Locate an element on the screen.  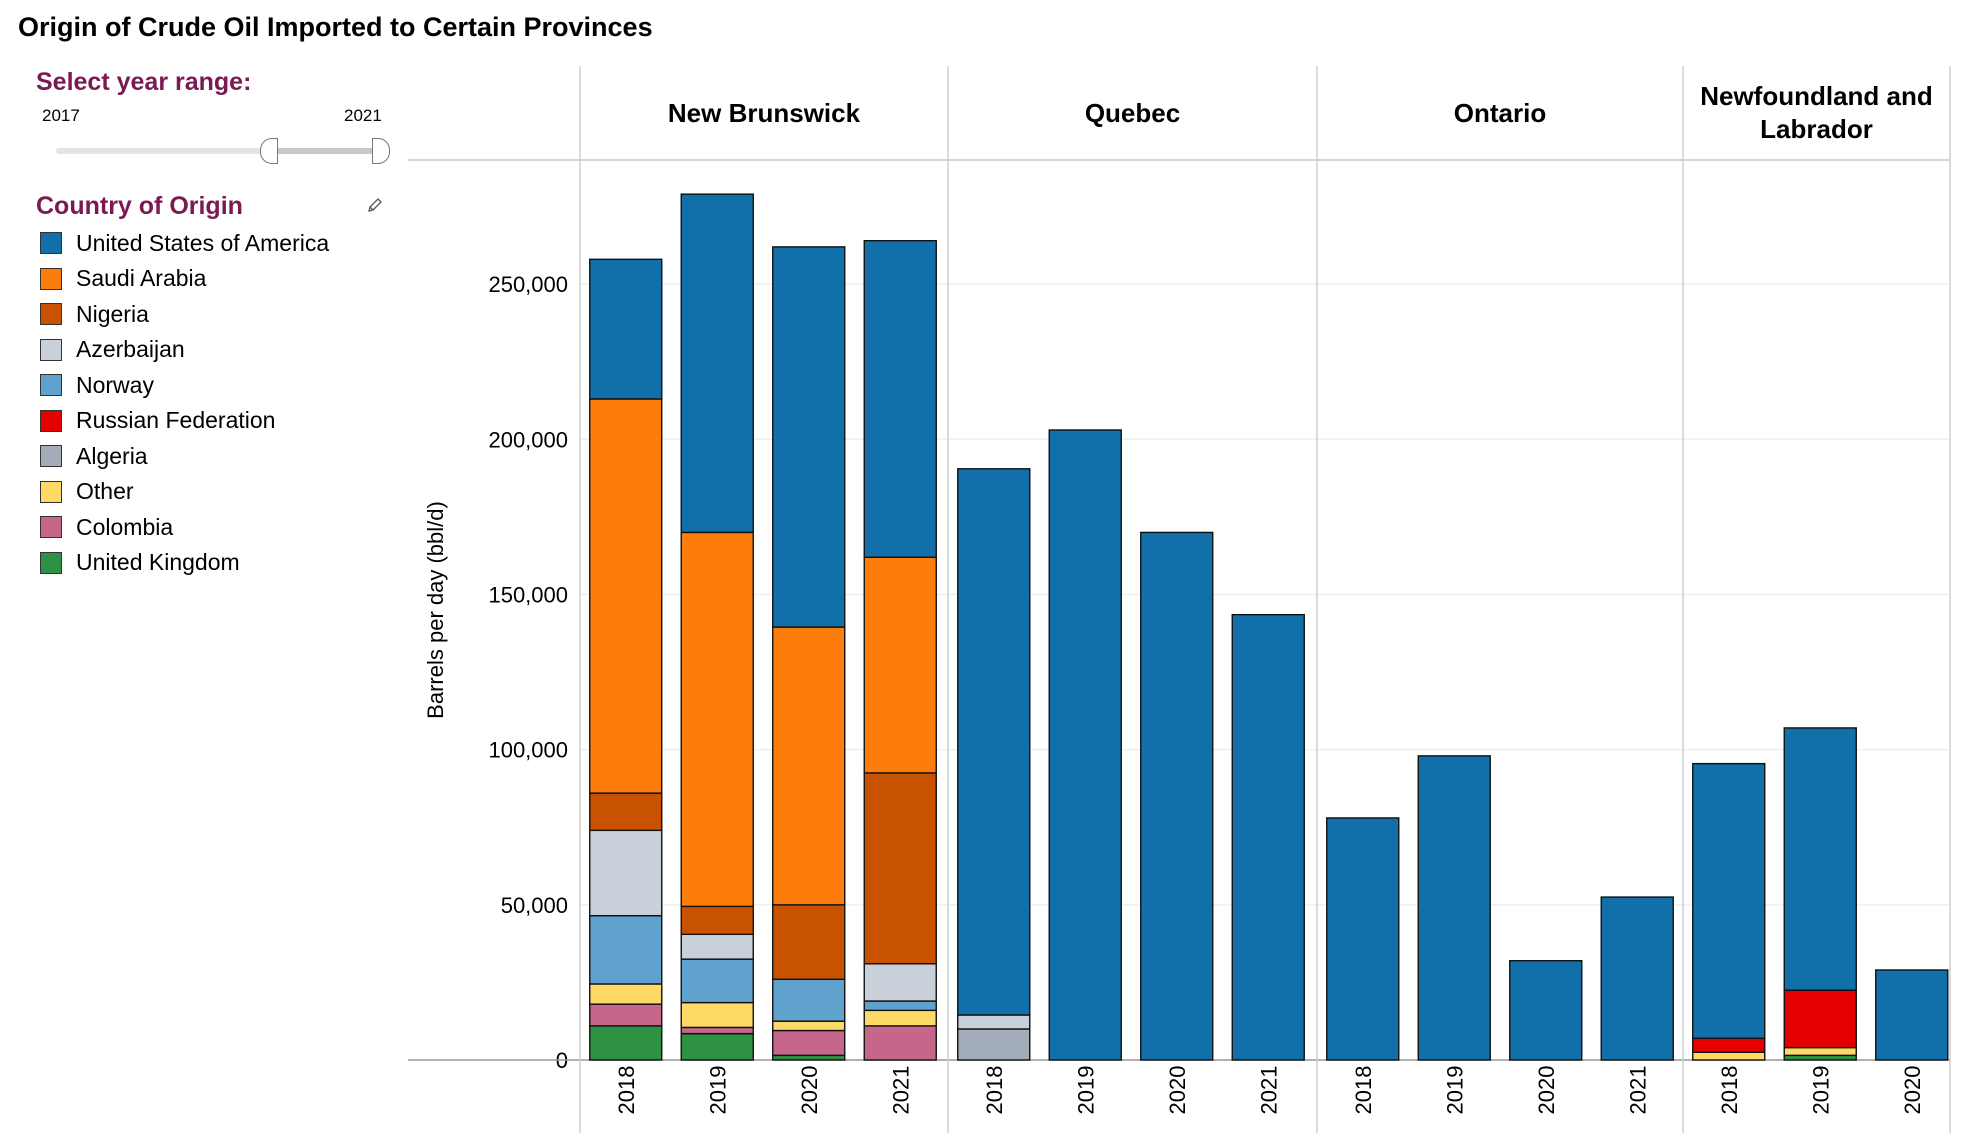
legend-item: Colombia is located at coordinates (106, 527).